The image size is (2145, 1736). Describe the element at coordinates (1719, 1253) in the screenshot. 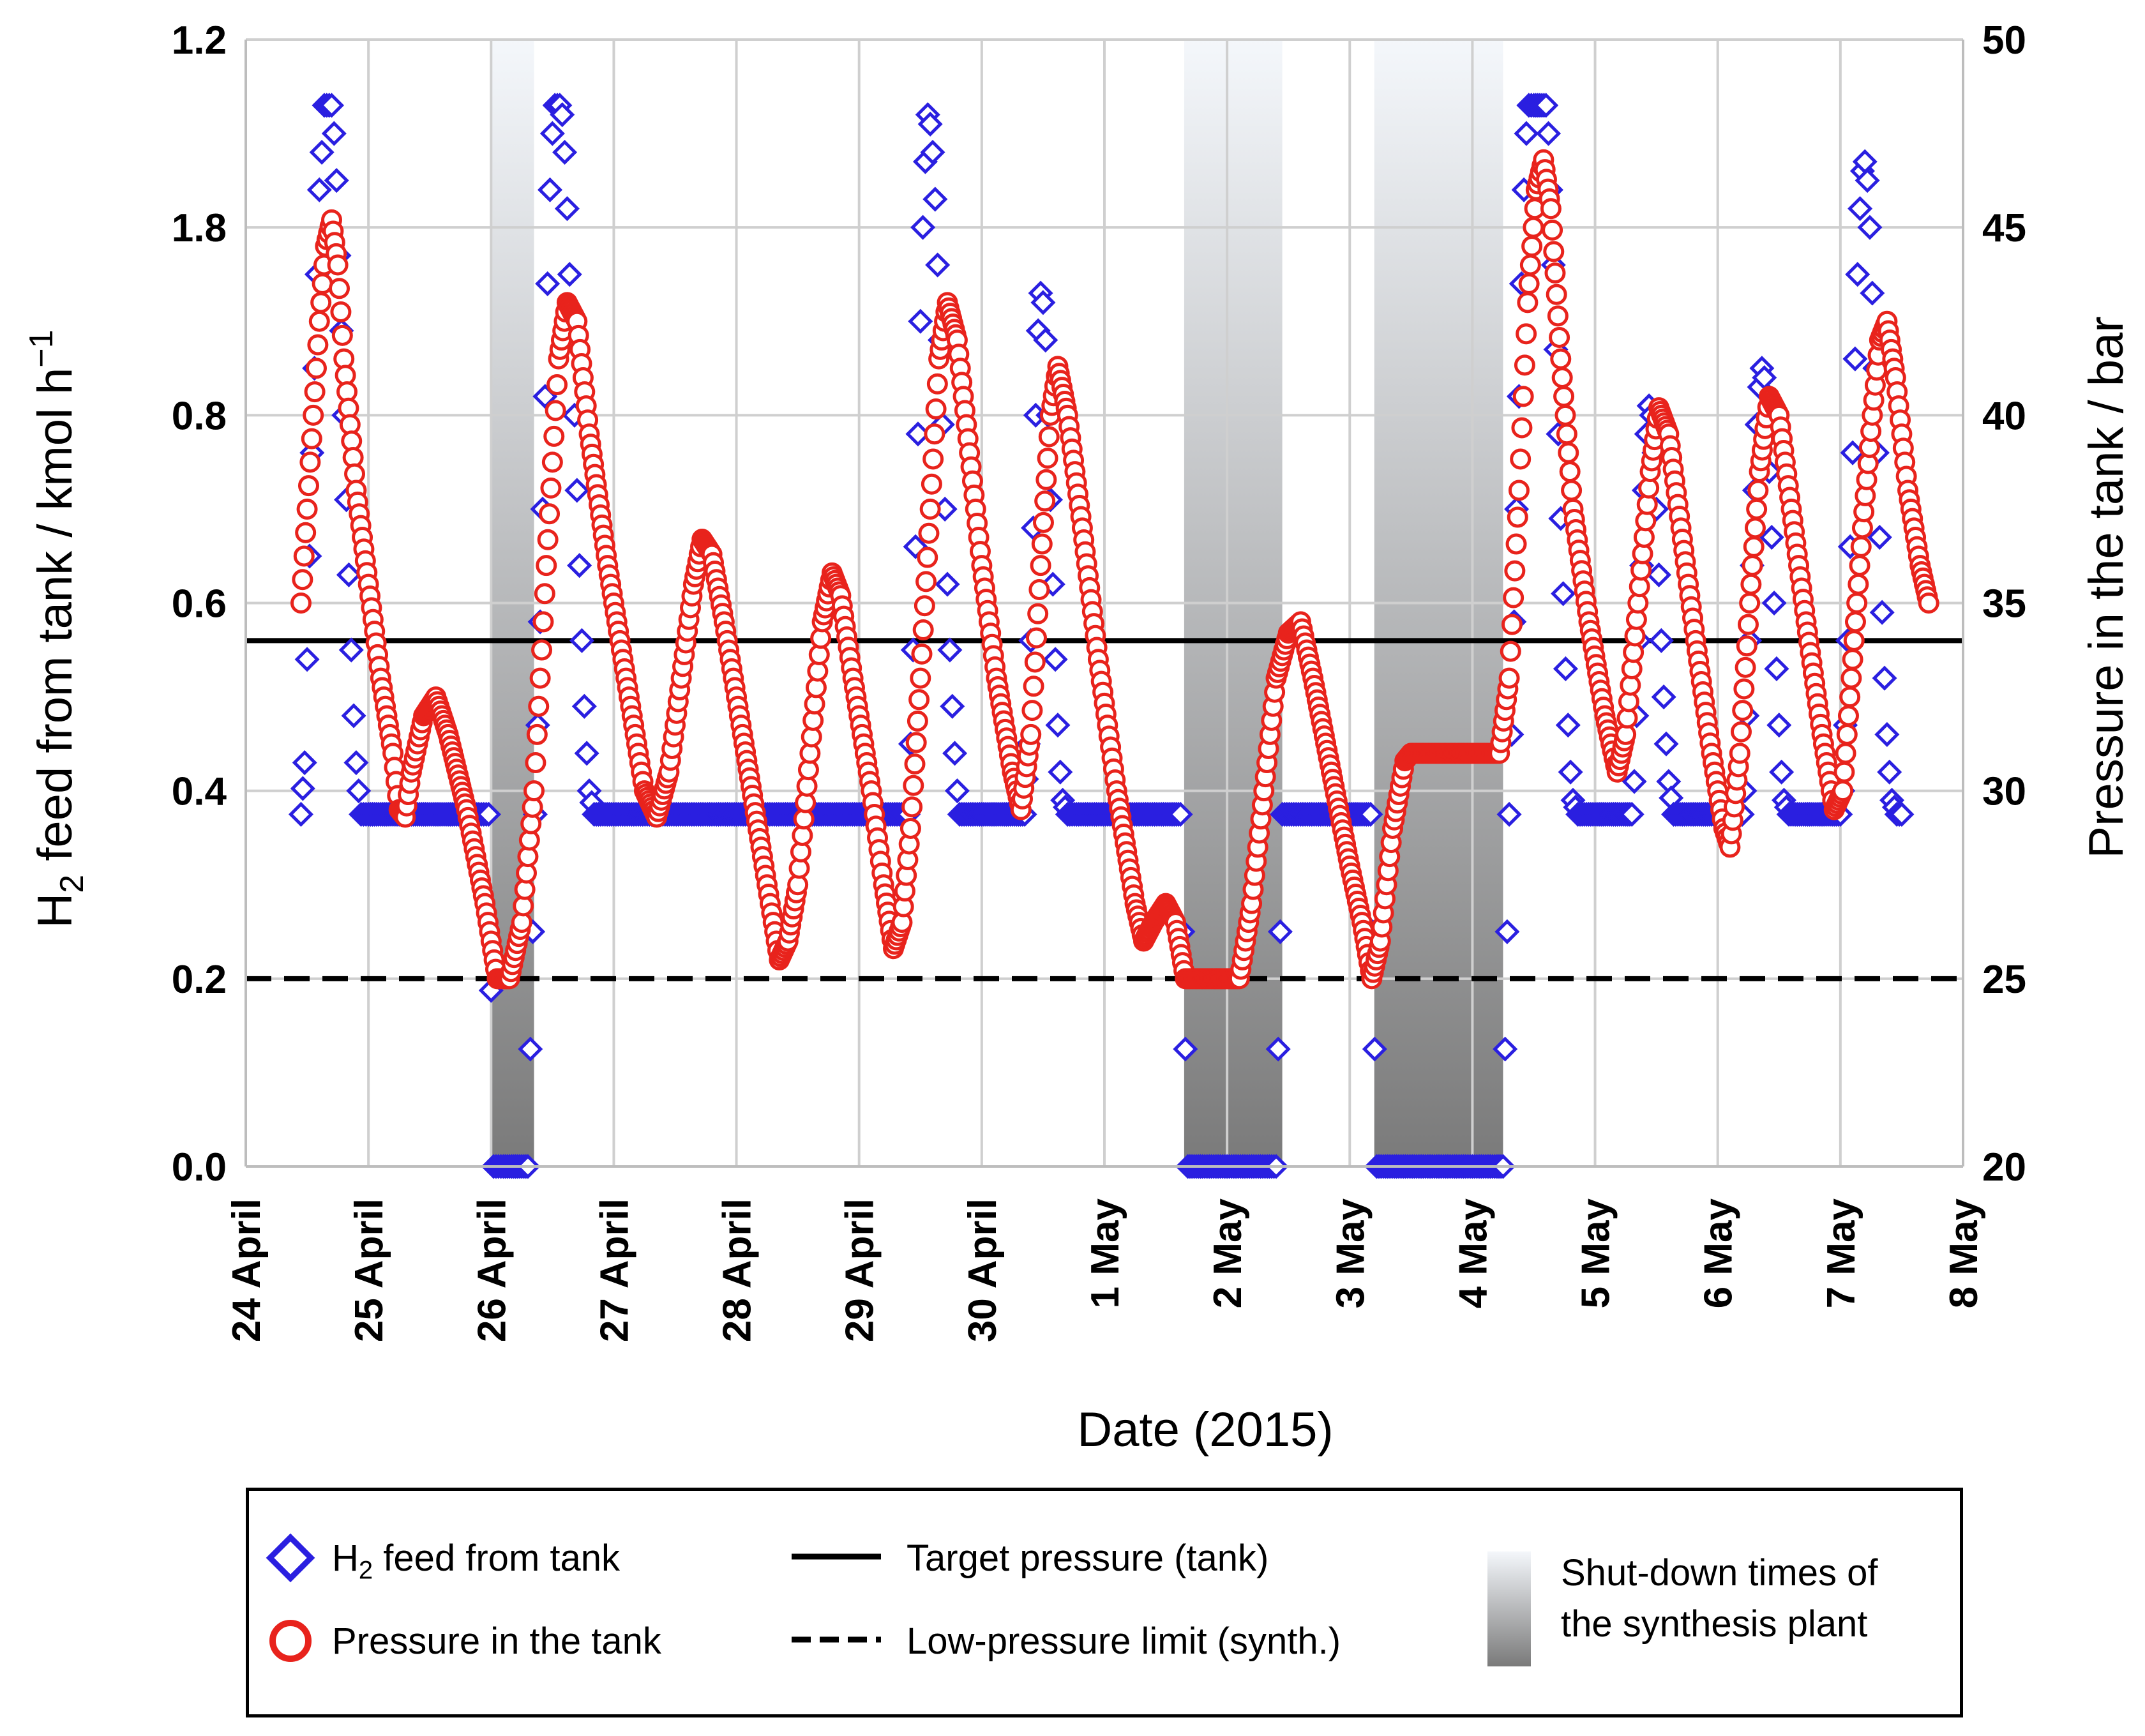

I see `x-tick-label: 6 May` at that location.